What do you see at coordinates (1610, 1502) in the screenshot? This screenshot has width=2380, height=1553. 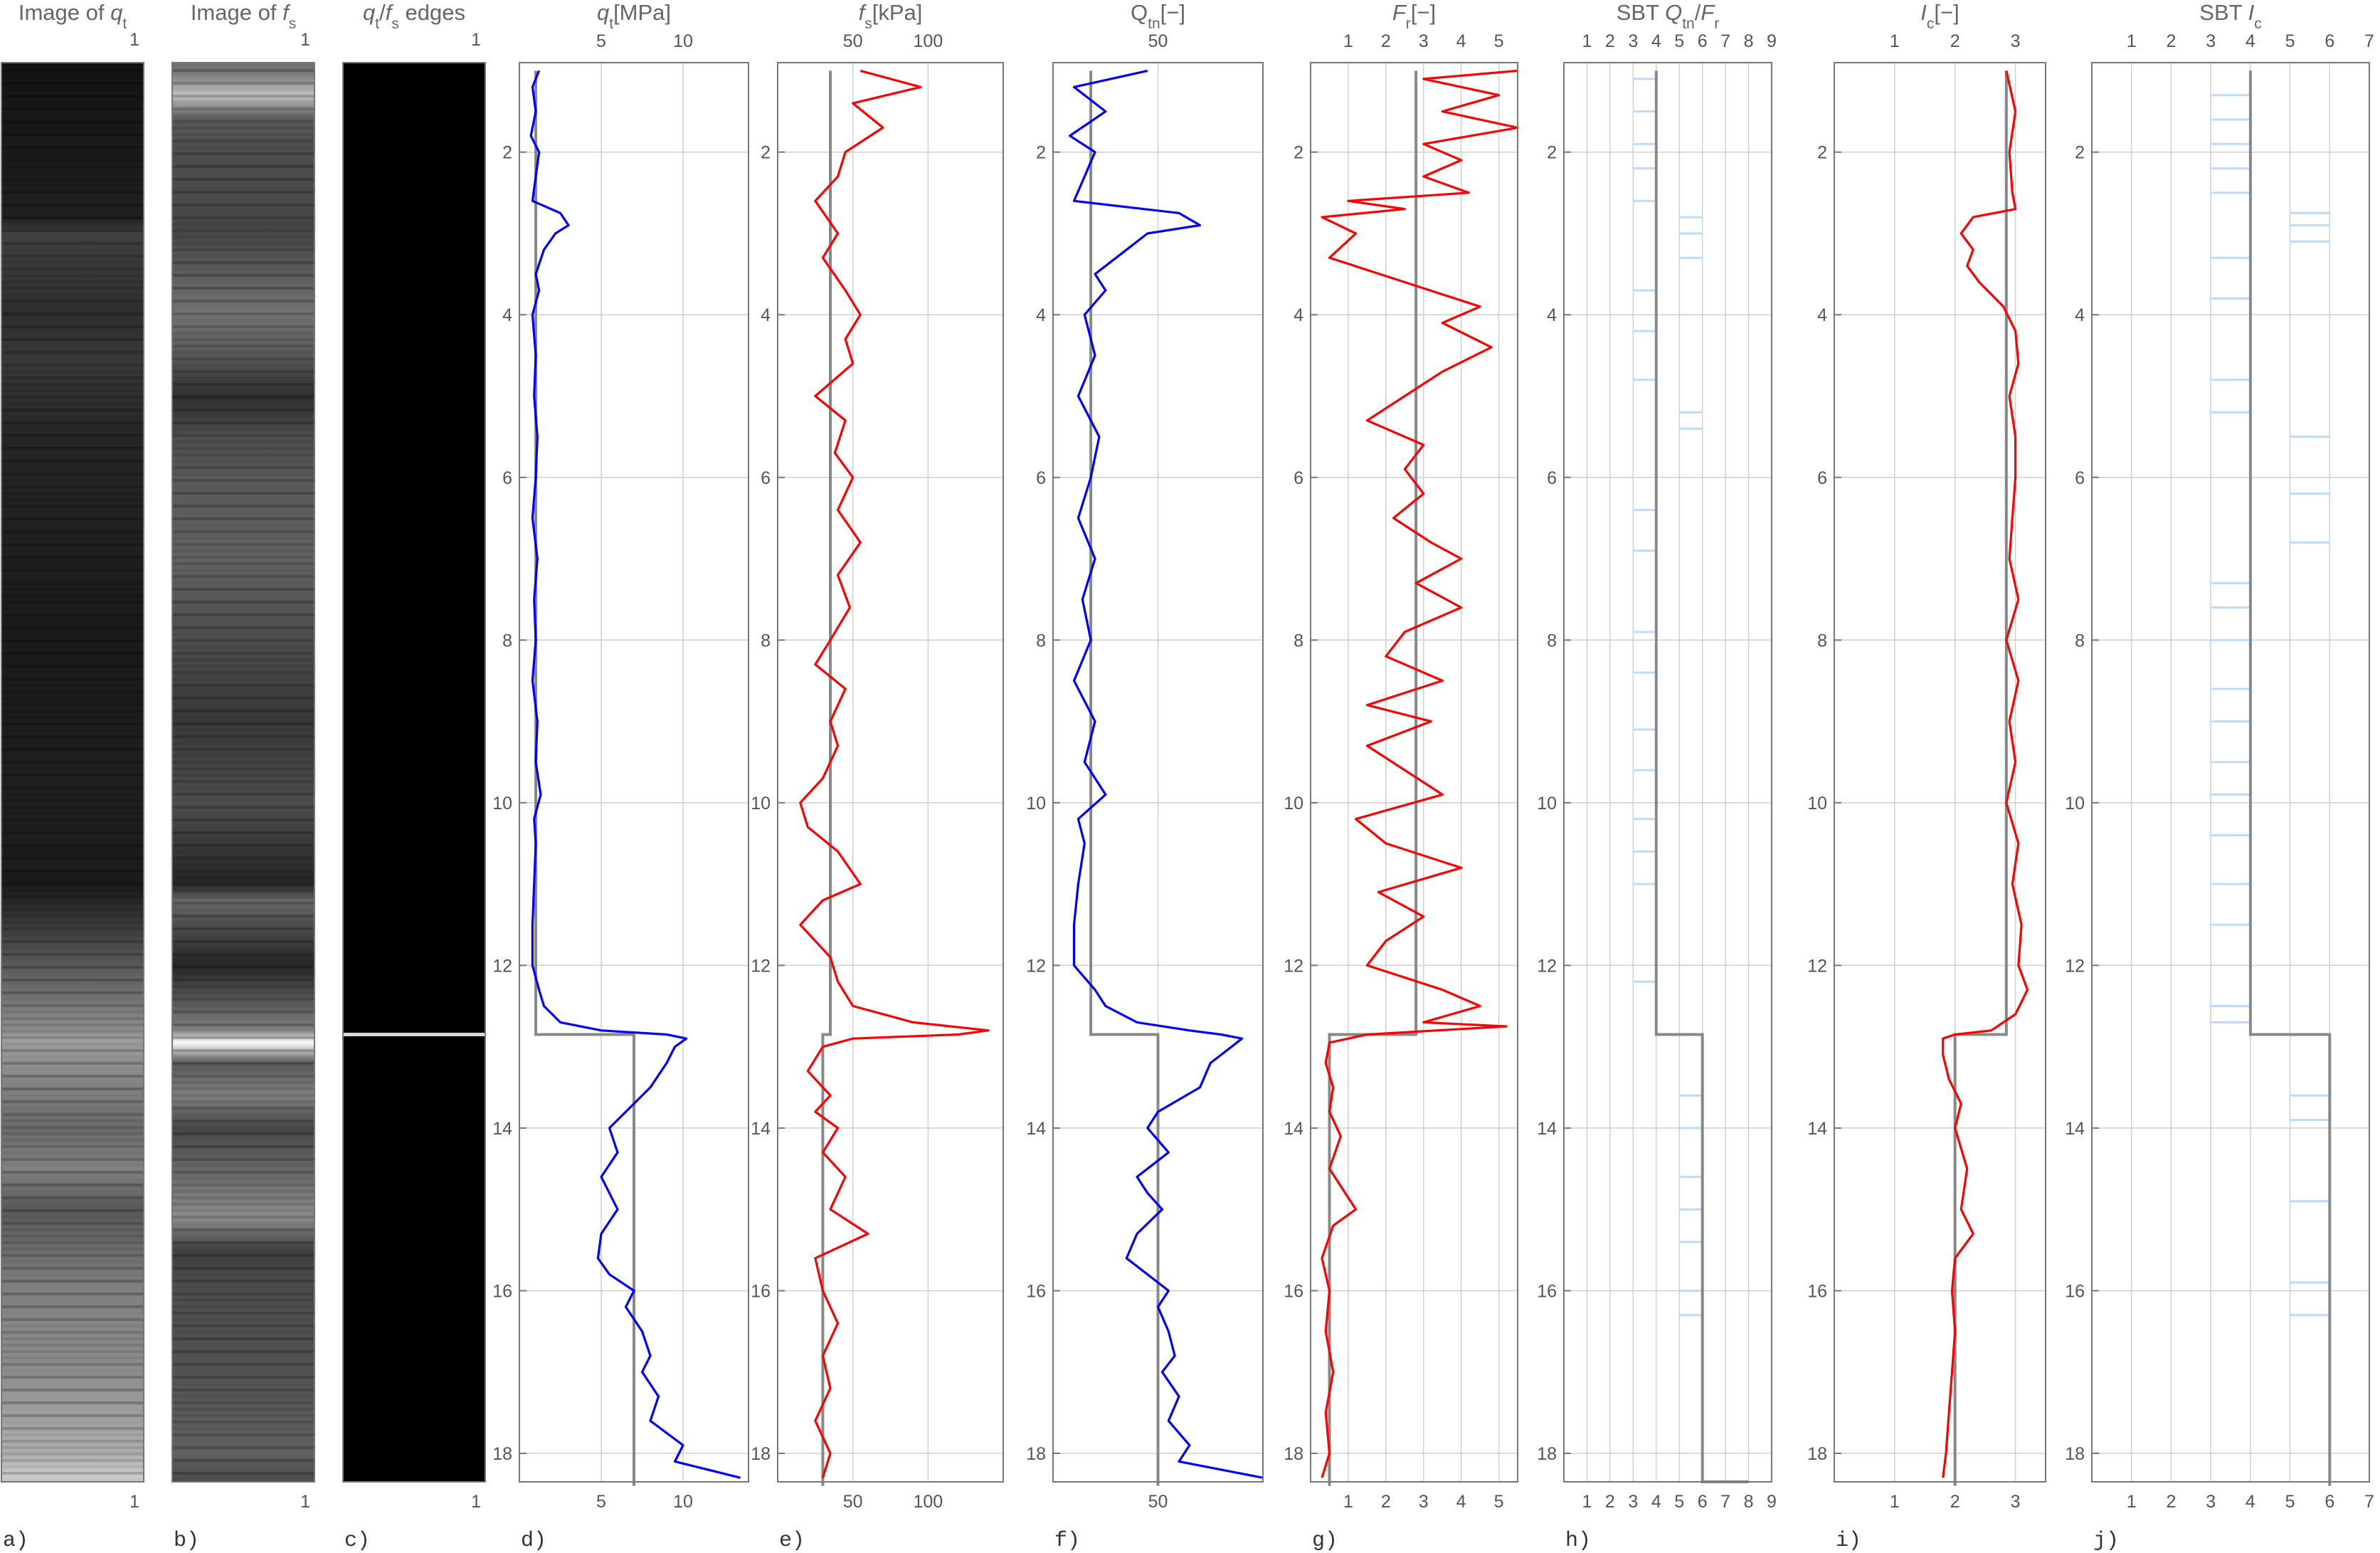 I see `x-tick-label-bottom: 2` at bounding box center [1610, 1502].